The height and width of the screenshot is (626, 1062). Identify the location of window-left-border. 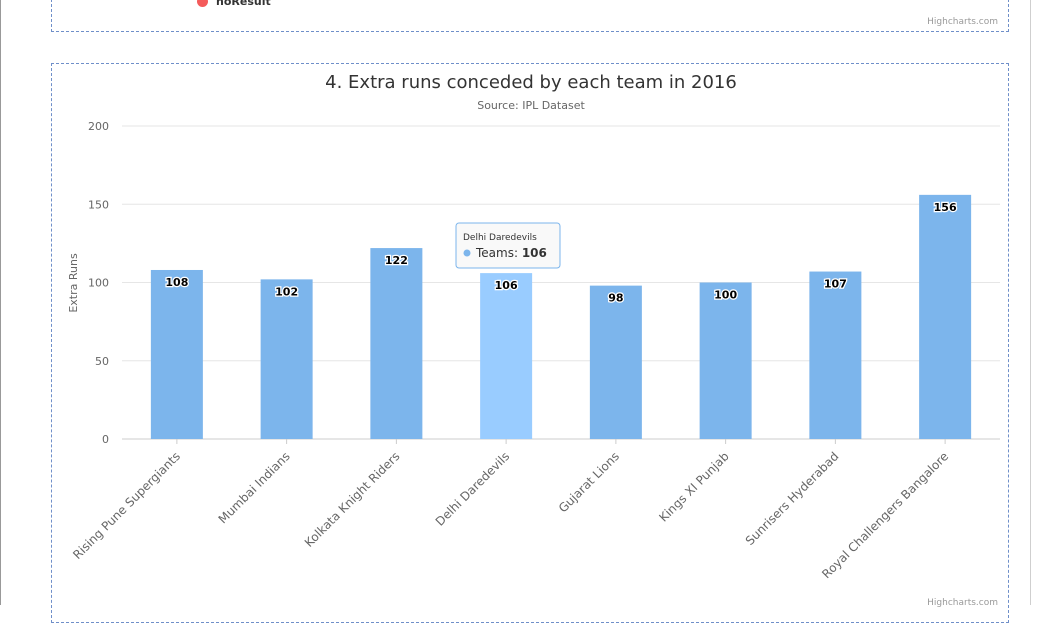
(0, 302).